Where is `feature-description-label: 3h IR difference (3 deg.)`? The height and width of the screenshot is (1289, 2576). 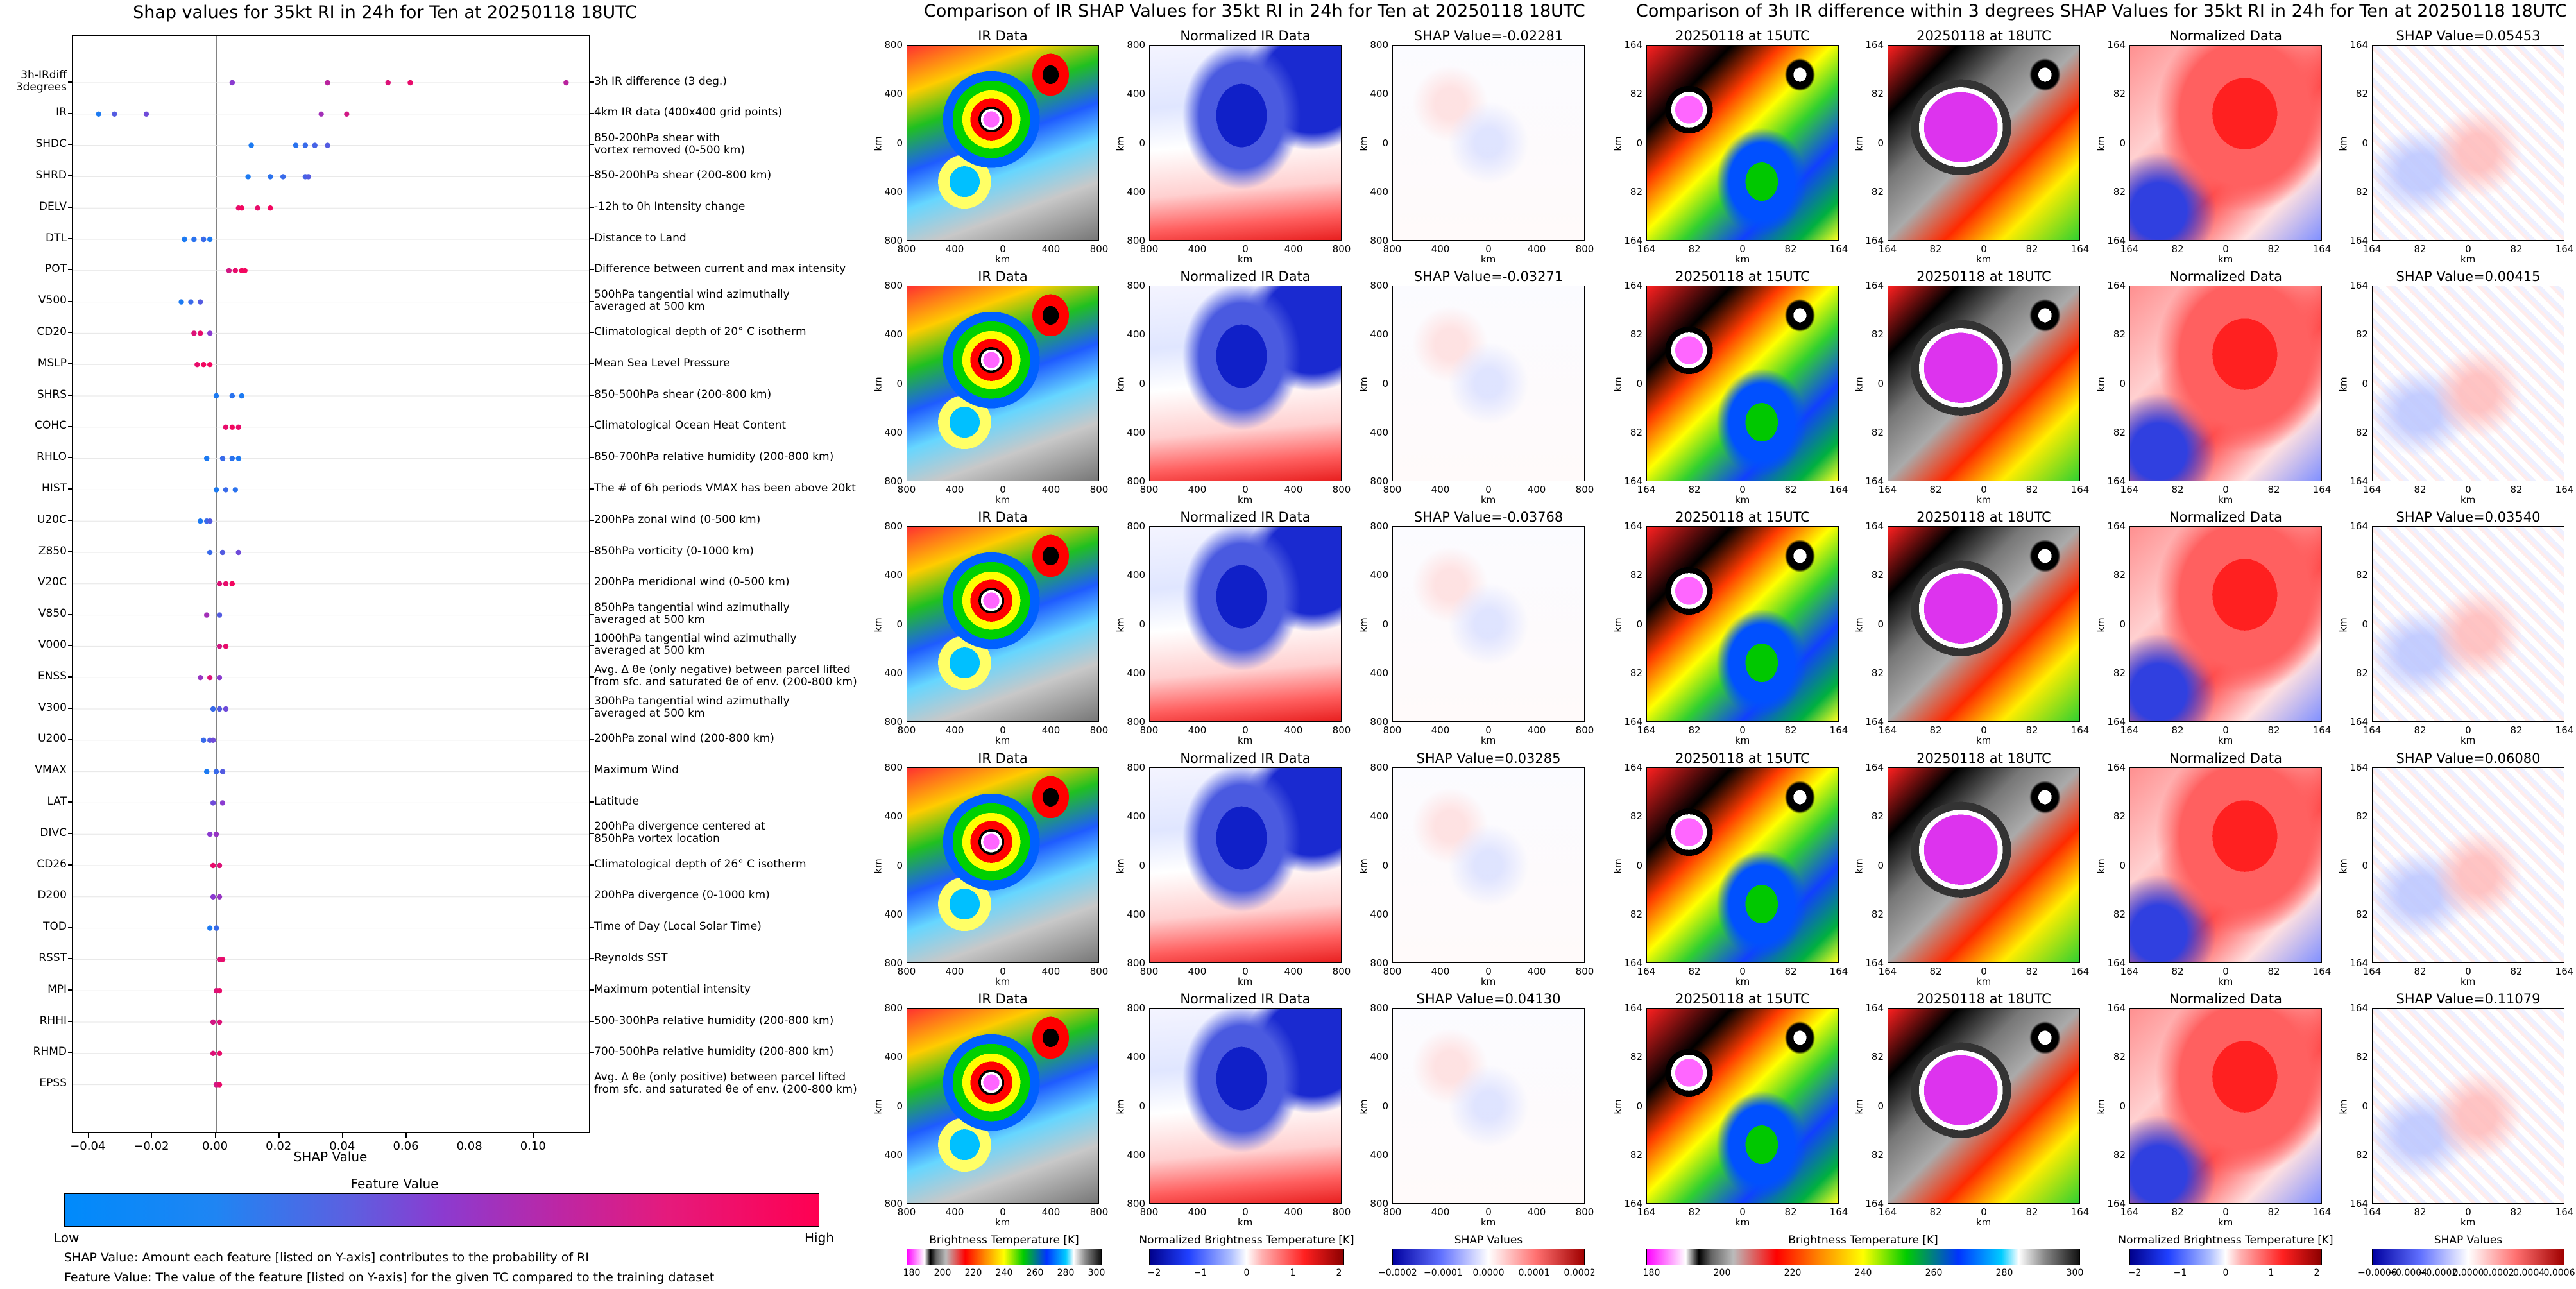 feature-description-label: 3h IR difference (3 deg.) is located at coordinates (660, 81).